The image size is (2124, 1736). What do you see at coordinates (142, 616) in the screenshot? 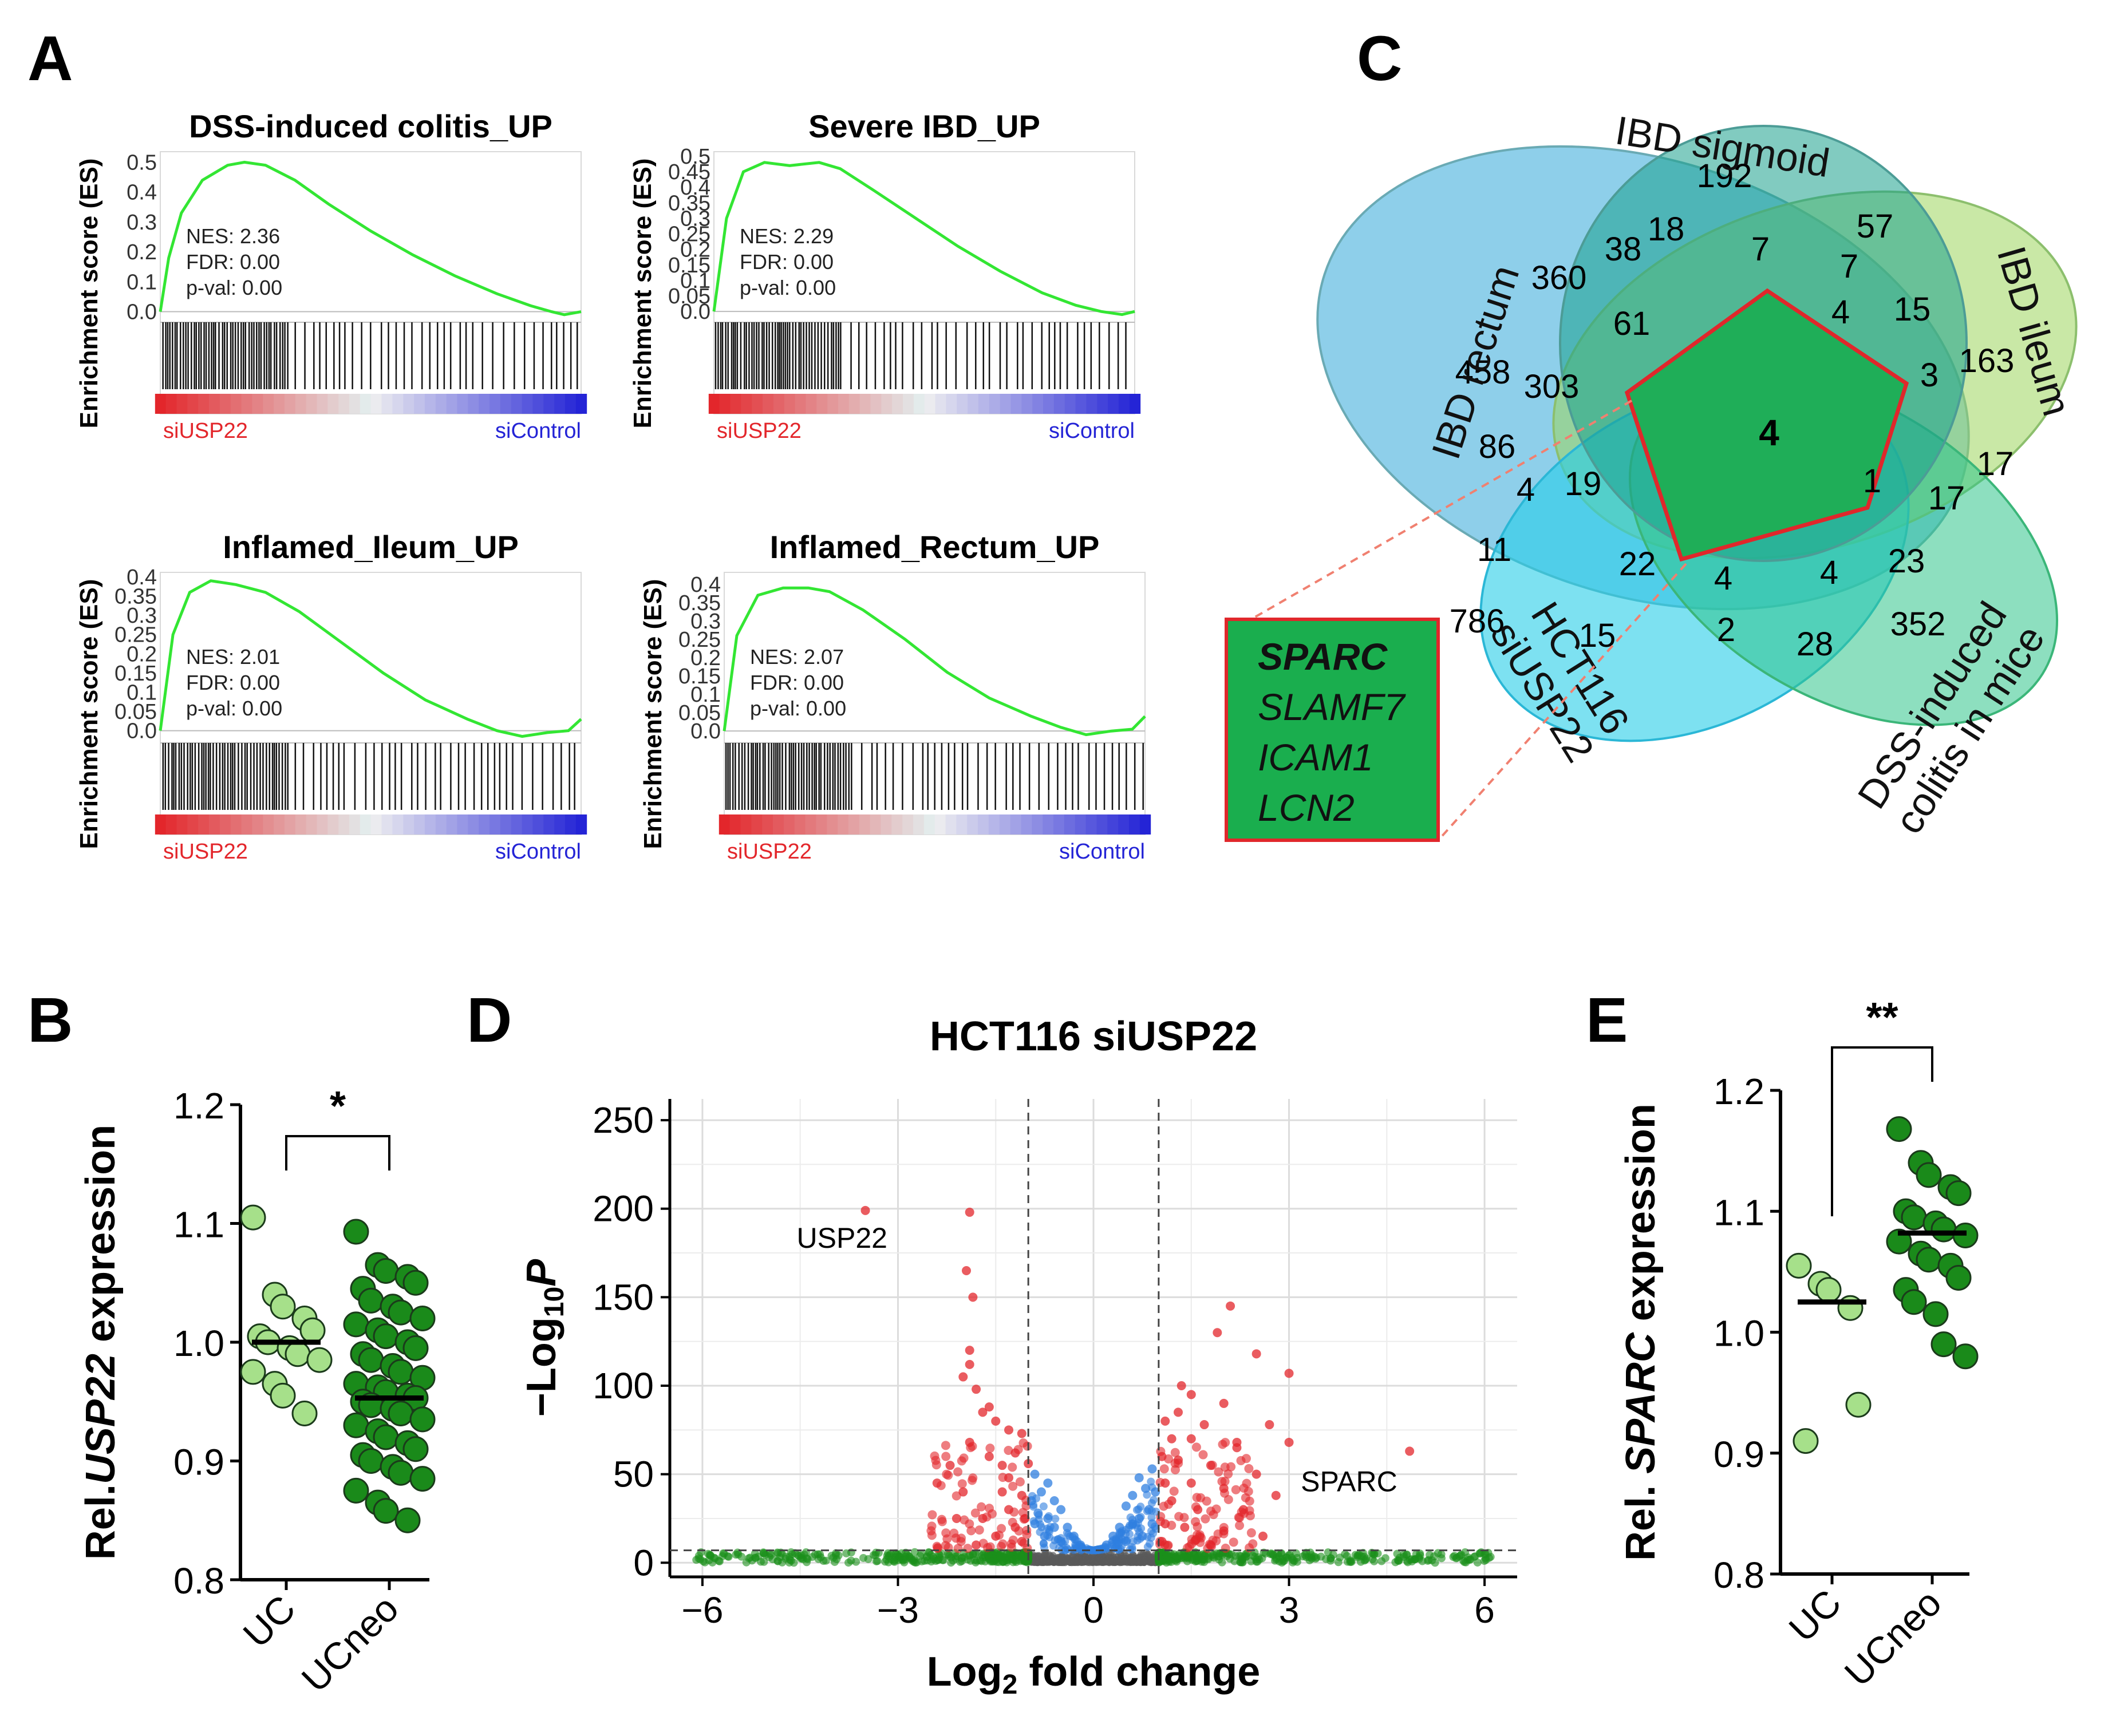
I see `gsea-tick-label: 0.3` at bounding box center [142, 616].